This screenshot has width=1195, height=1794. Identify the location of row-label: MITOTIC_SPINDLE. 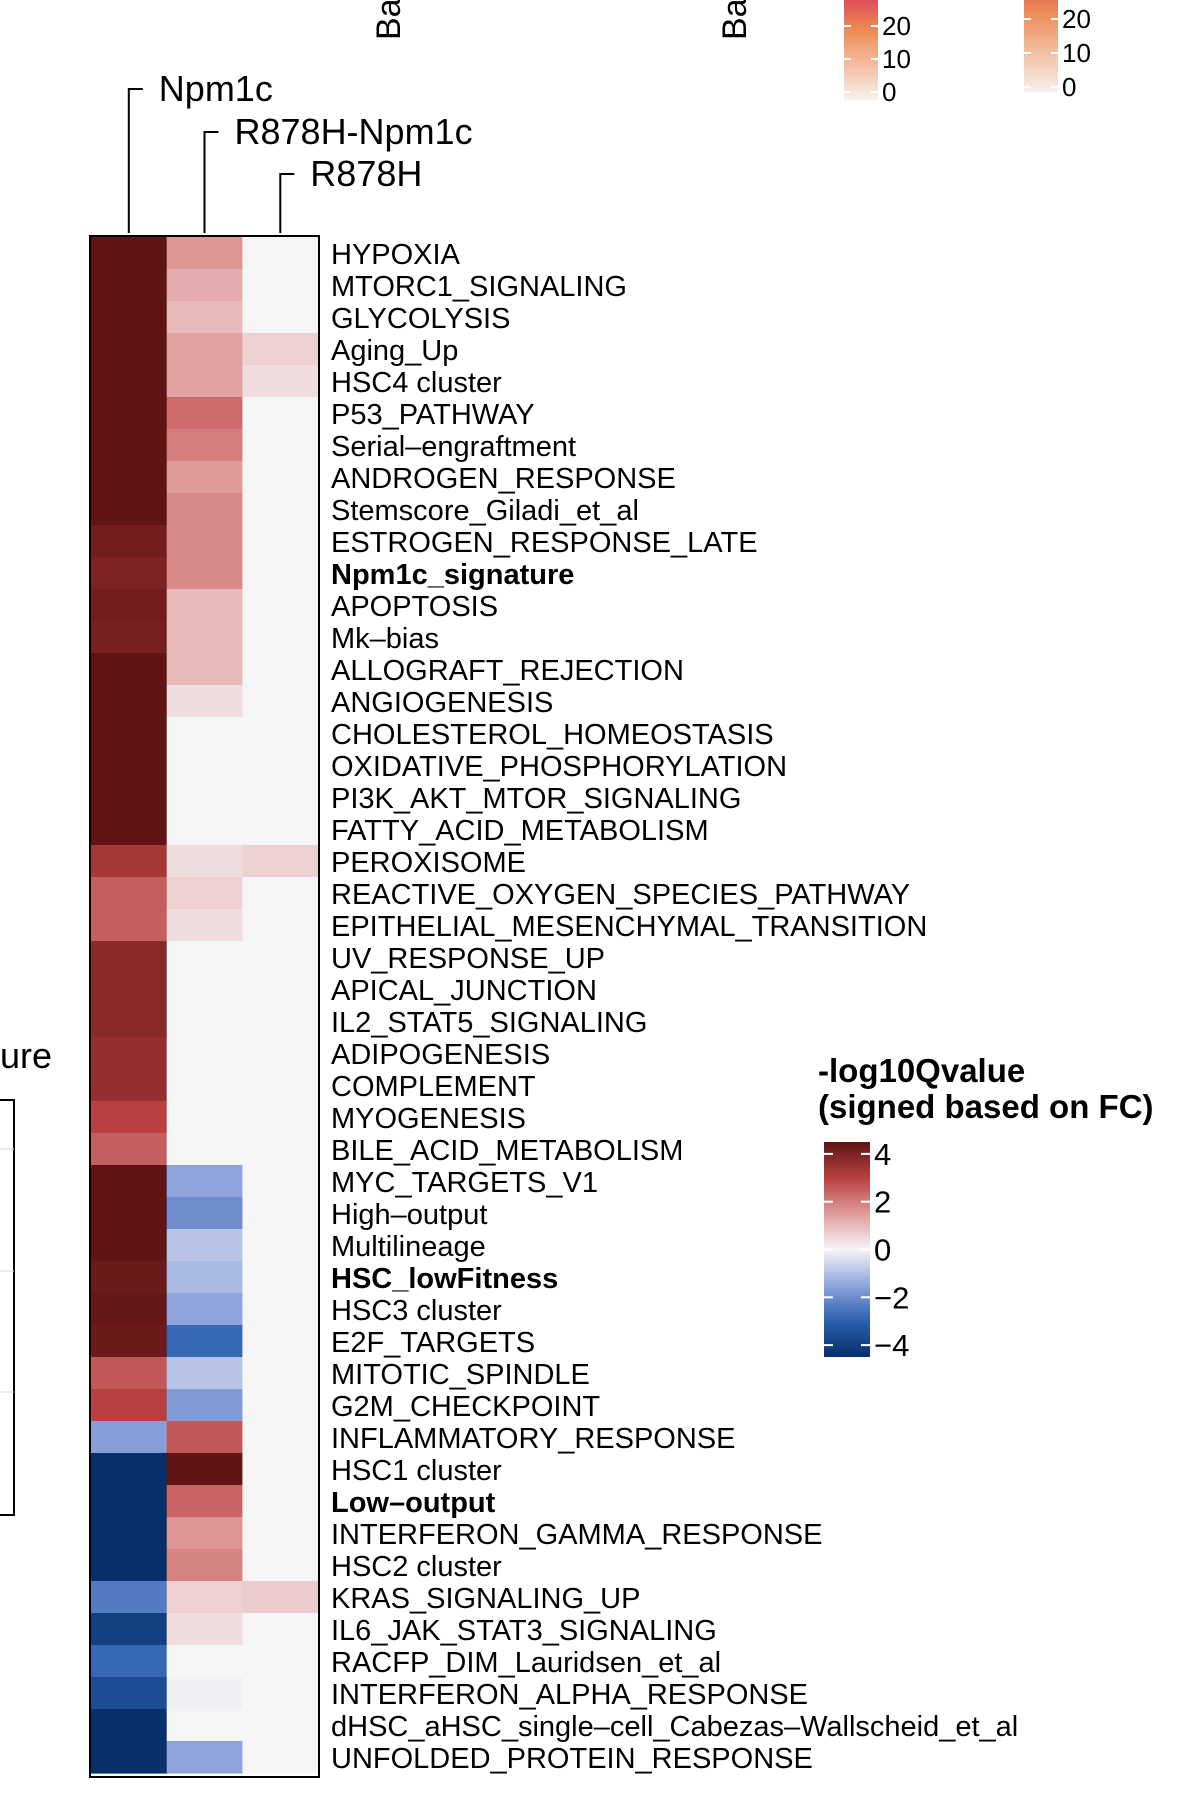
(460, 1375).